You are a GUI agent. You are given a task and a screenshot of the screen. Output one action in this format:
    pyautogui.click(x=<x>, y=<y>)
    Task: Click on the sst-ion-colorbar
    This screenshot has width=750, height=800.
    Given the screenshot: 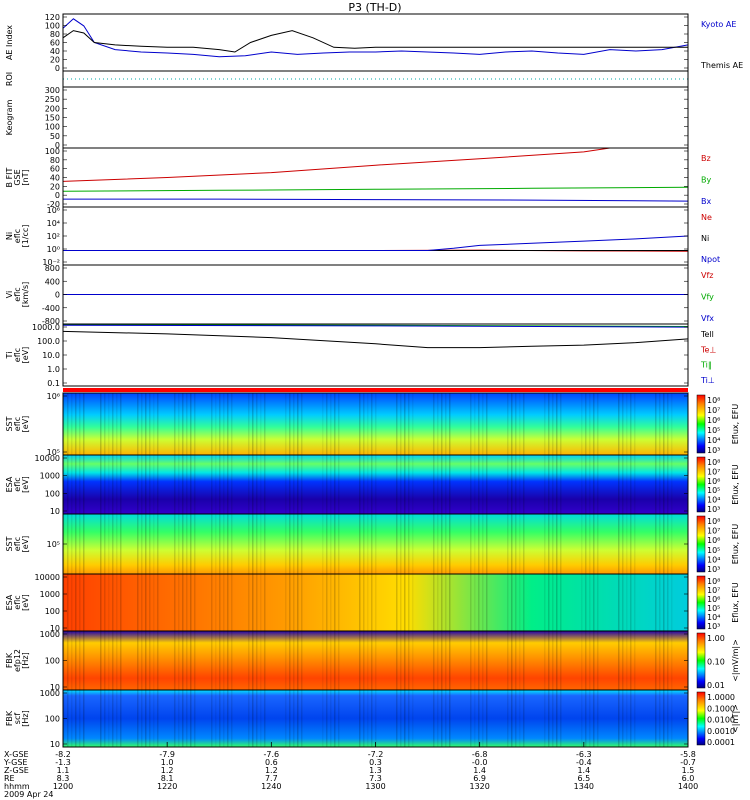 What is the action you would take?
    pyautogui.click(x=701, y=424)
    